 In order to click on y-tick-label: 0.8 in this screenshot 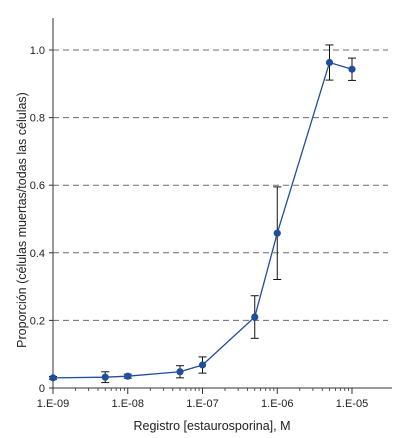, I will do `click(37, 119)`.